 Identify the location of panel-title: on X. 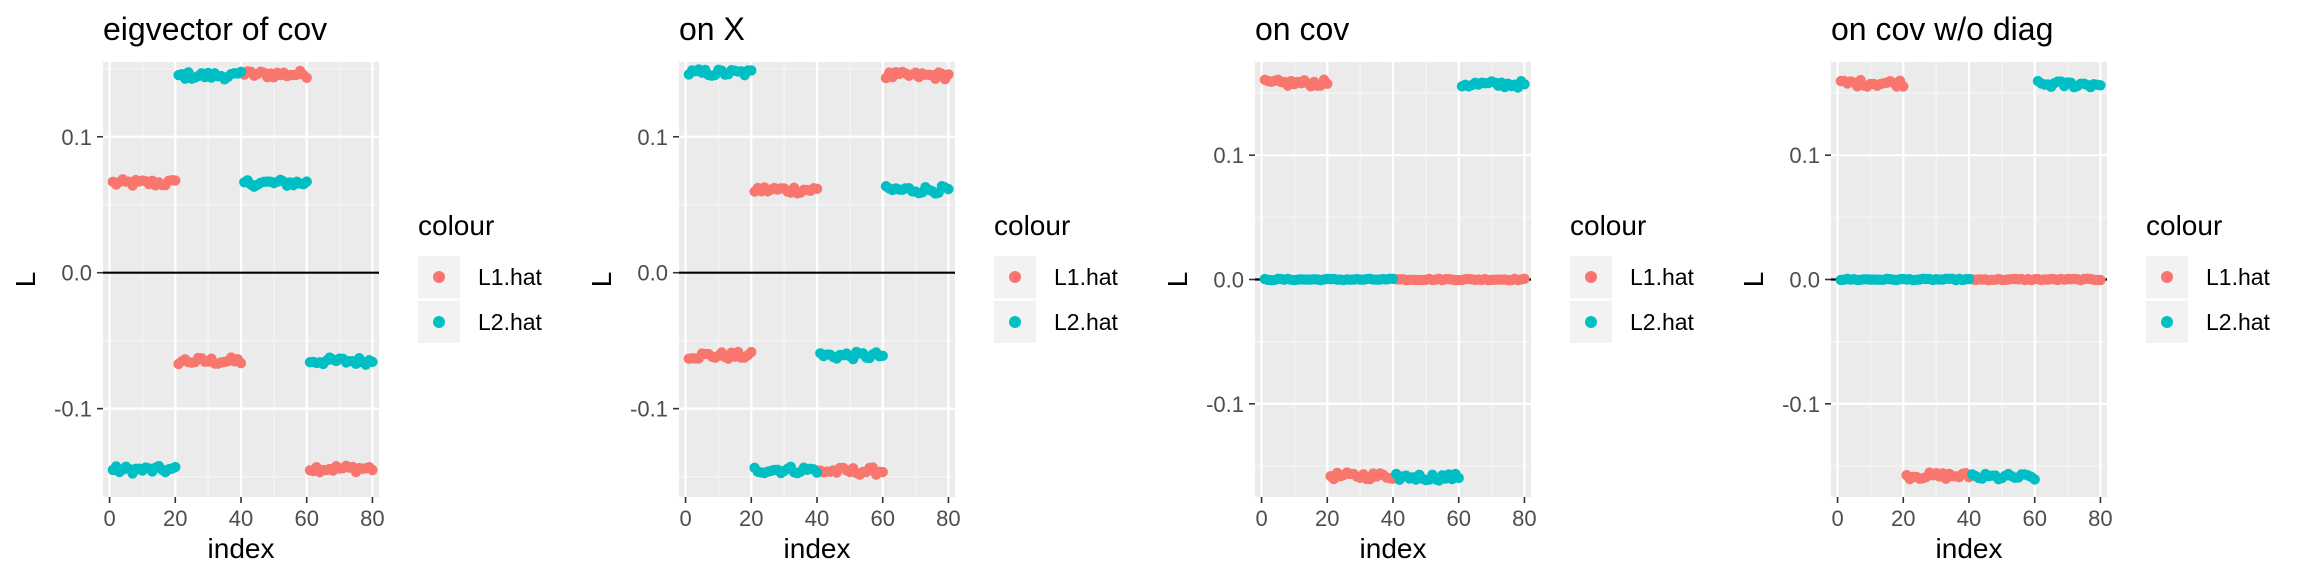
(712, 29).